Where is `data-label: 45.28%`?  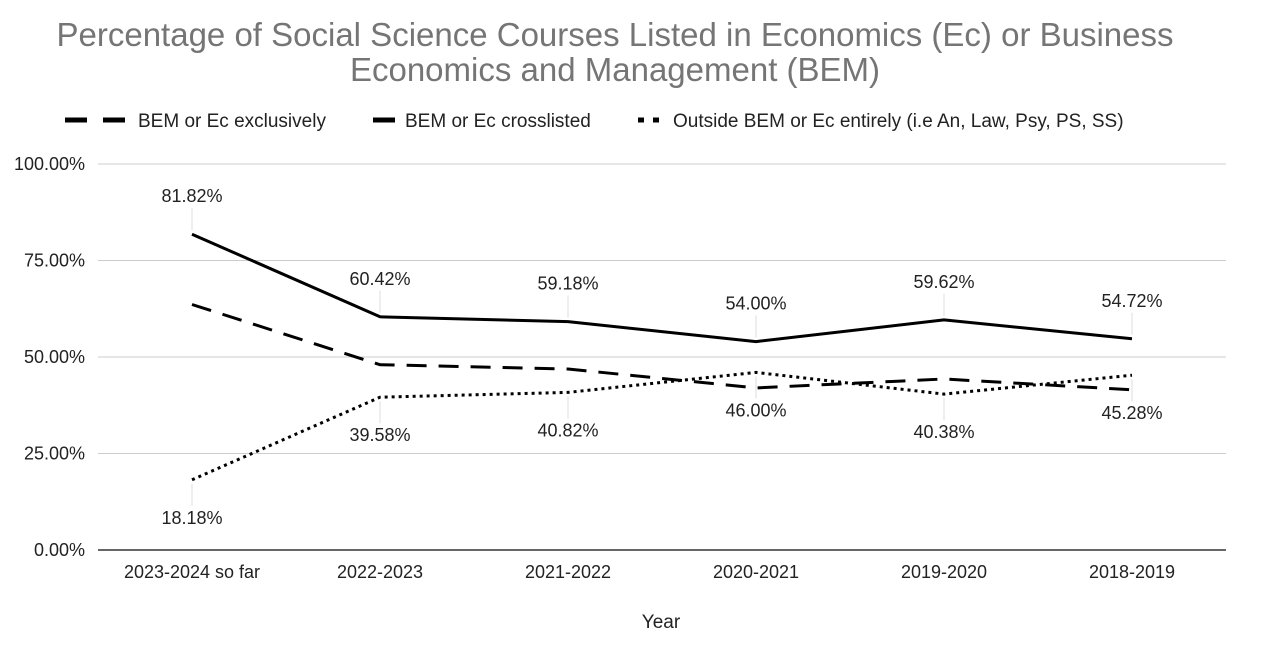 data-label: 45.28% is located at coordinates (1131, 413).